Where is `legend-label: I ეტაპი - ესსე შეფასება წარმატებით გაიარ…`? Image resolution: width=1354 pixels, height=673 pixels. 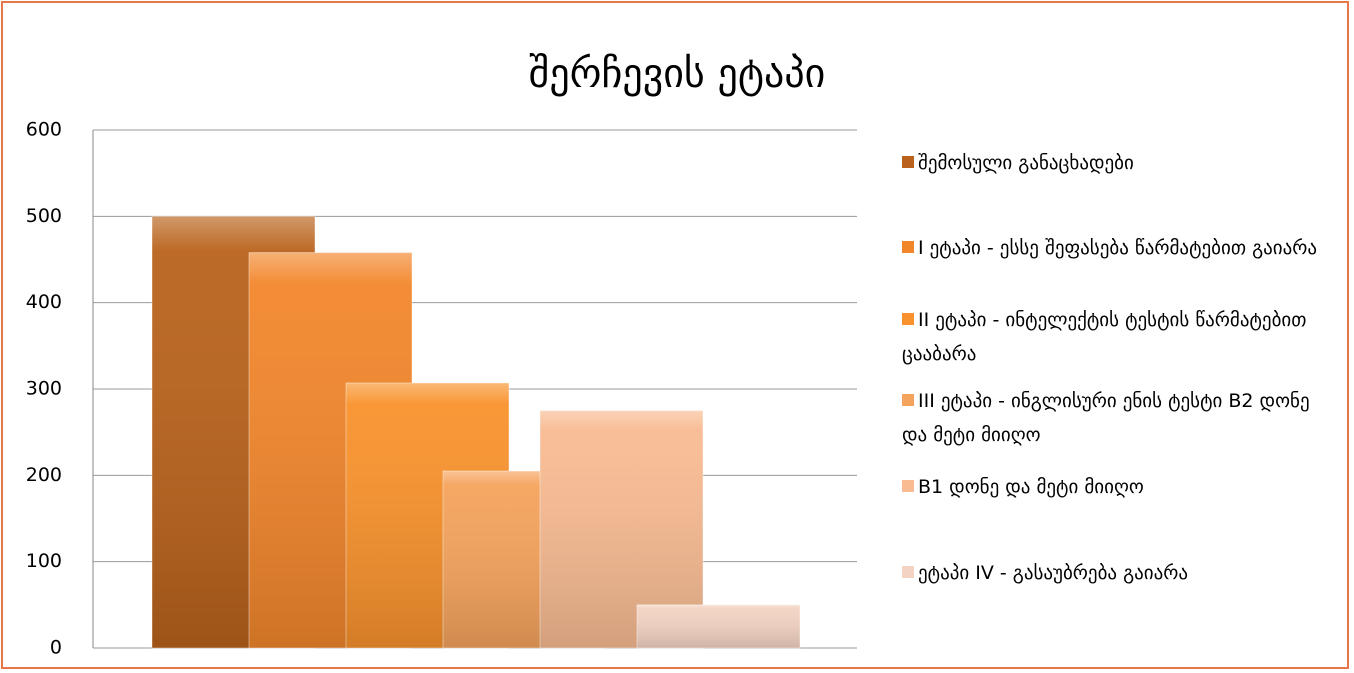 legend-label: I ეტაპი - ესსე შეფასება წარმატებით გაიარ… is located at coordinates (1118, 248).